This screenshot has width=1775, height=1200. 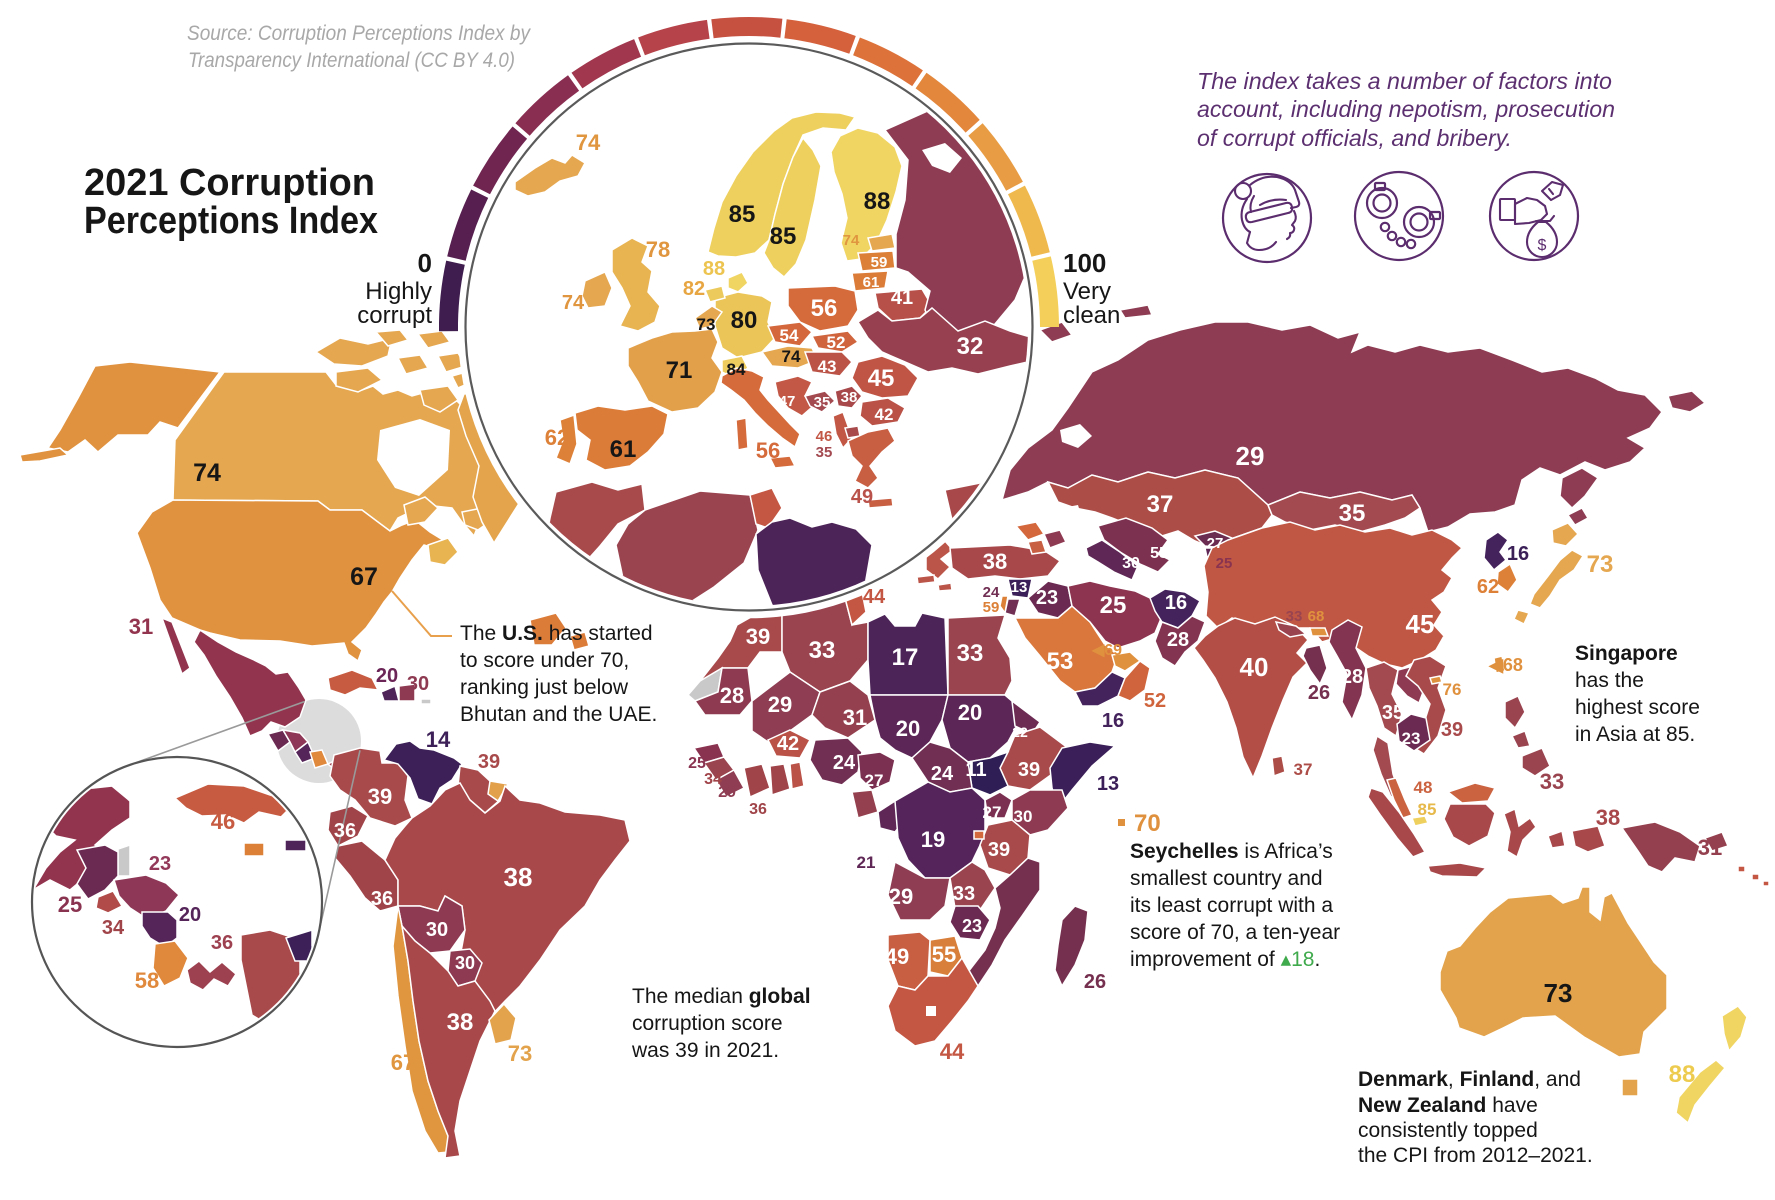 What do you see at coordinates (1084, 263) in the screenshot?
I see `svg-text: 100` at bounding box center [1084, 263].